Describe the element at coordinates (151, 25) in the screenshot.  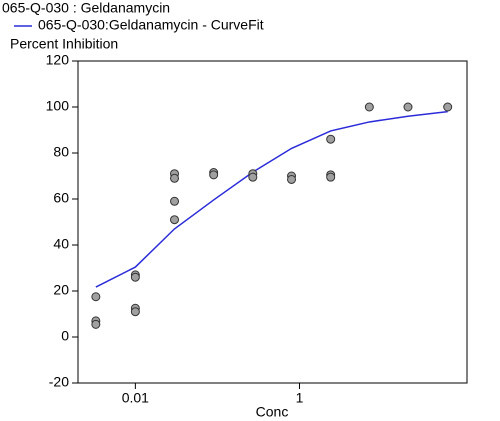
I see `legend-label: 065-Q-030:Geldanamycin - CurveFit` at that location.